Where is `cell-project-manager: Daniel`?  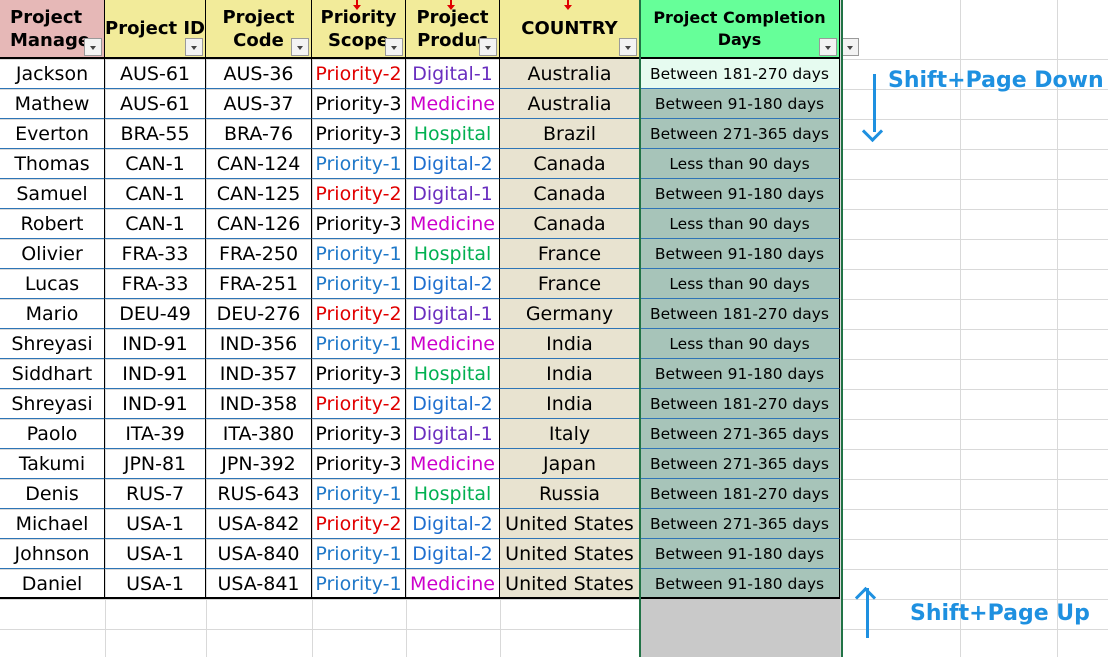 cell-project-manager: Daniel is located at coordinates (52, 584).